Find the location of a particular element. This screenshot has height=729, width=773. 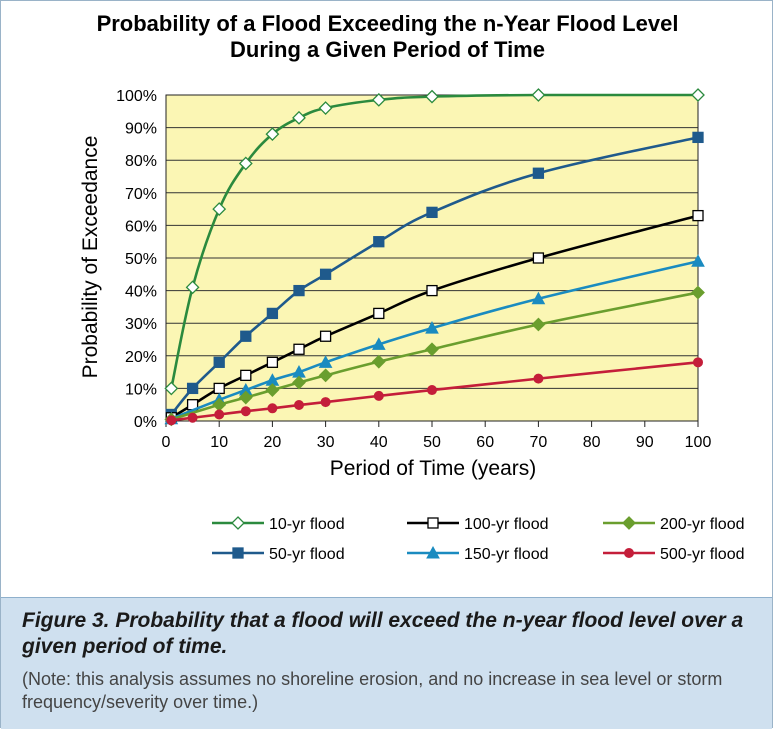

legend-item: 100-yr flood is located at coordinates (478, 524).